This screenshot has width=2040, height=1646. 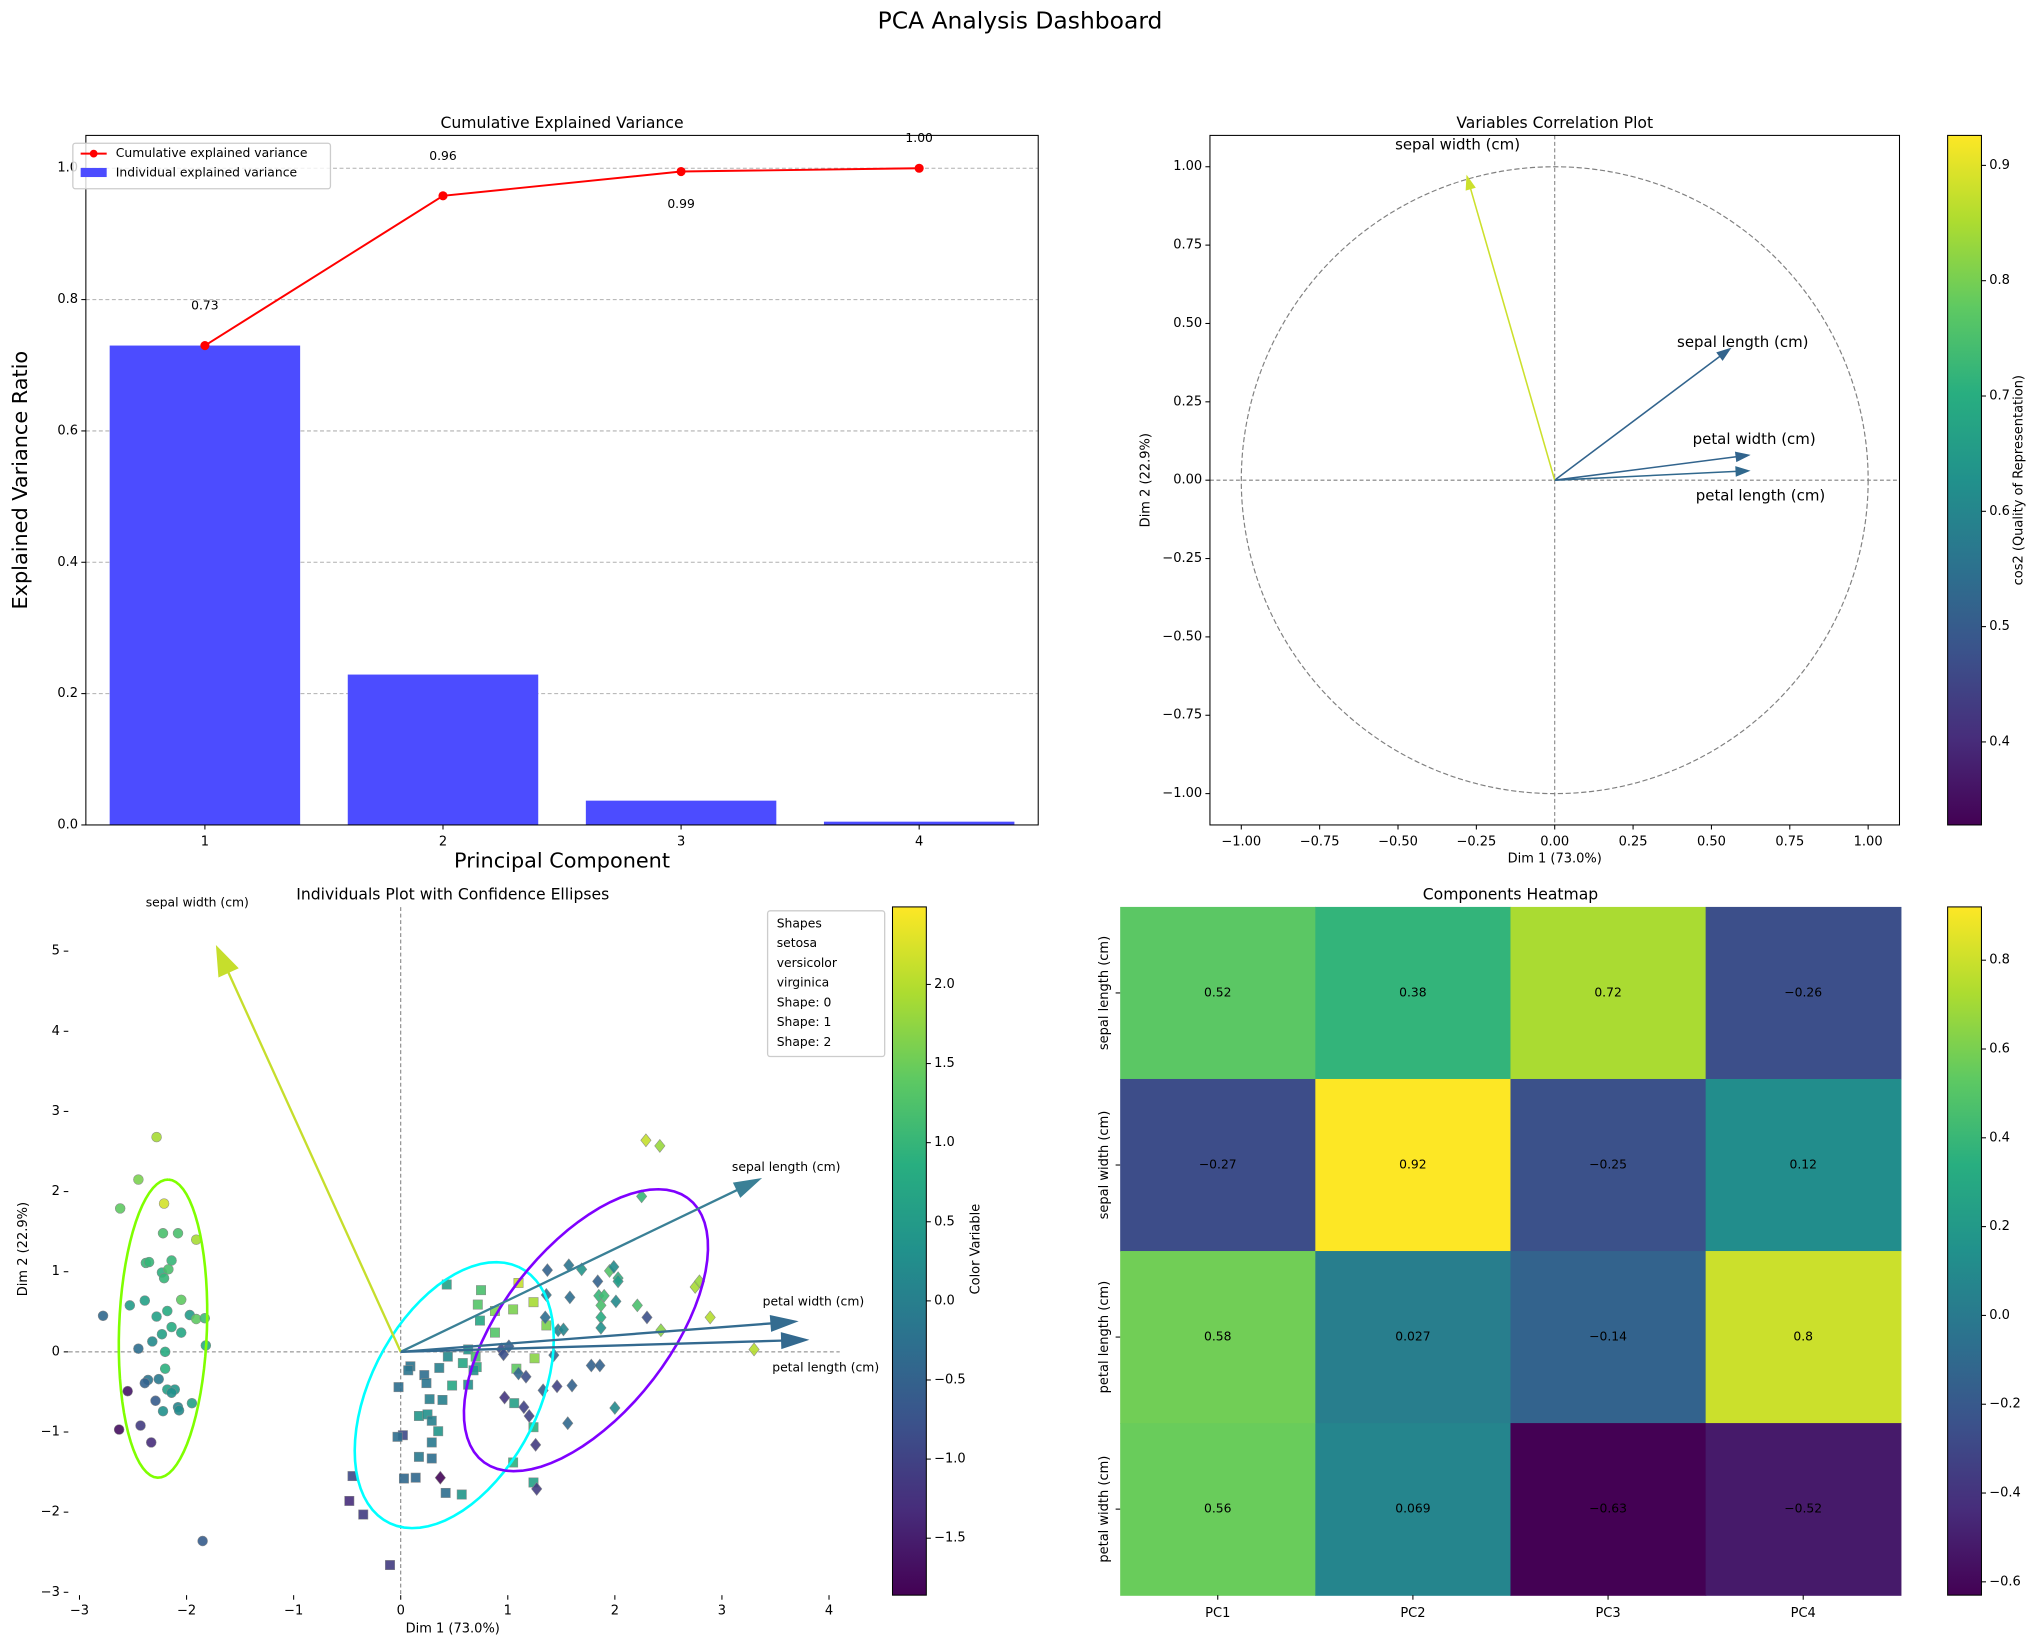 What do you see at coordinates (67, 430) in the screenshot?
I see `y-tick-label: 0.6` at bounding box center [67, 430].